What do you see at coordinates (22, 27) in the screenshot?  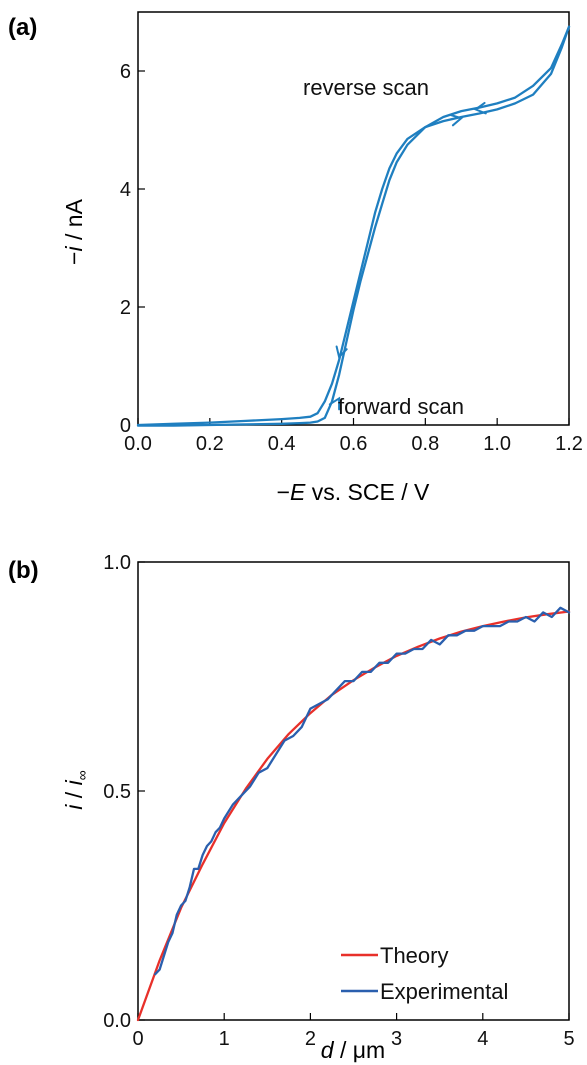 I see `panel-label-a: (a)` at bounding box center [22, 27].